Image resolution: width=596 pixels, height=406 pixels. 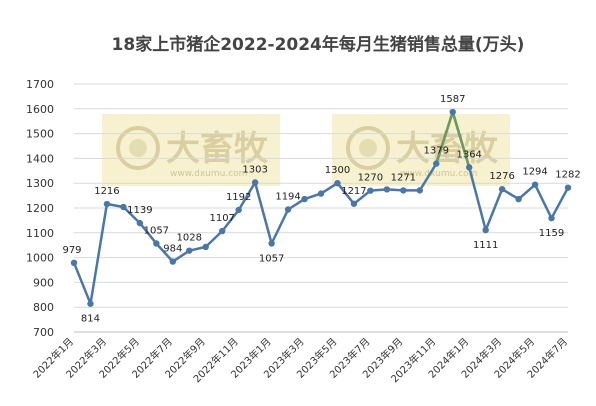 What do you see at coordinates (452, 99) in the screenshot?
I see `data-label: 1587` at bounding box center [452, 99].